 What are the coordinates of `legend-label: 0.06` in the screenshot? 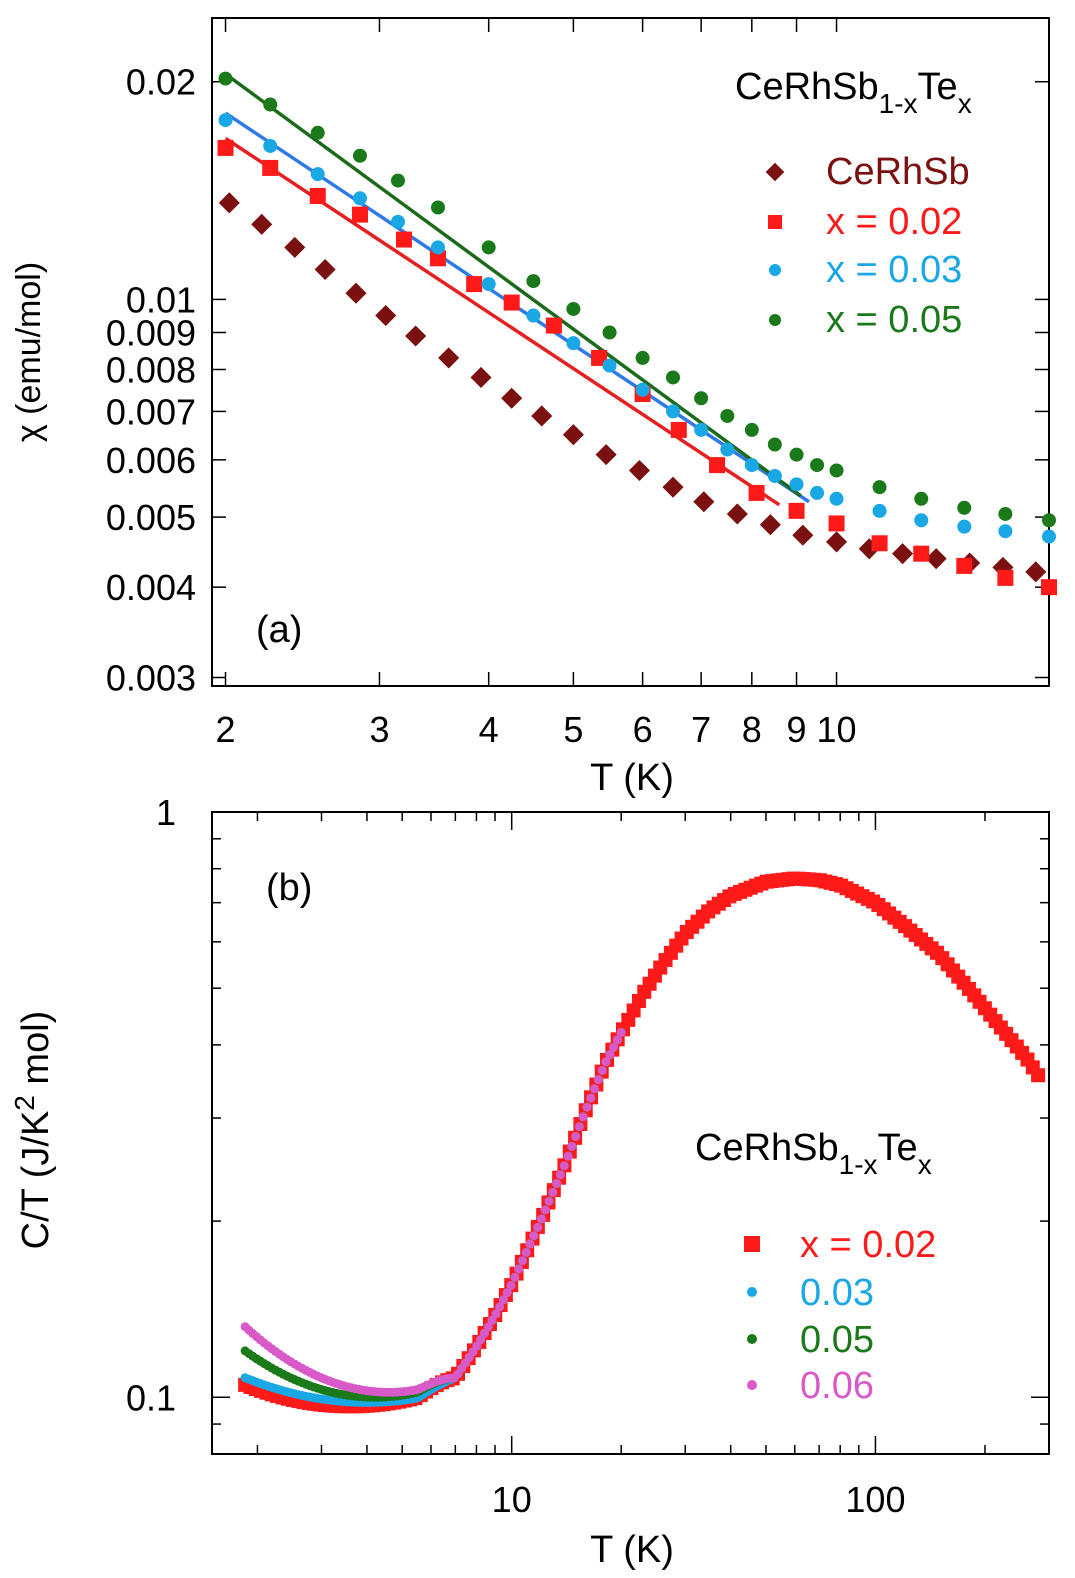 It's located at (837, 1386).